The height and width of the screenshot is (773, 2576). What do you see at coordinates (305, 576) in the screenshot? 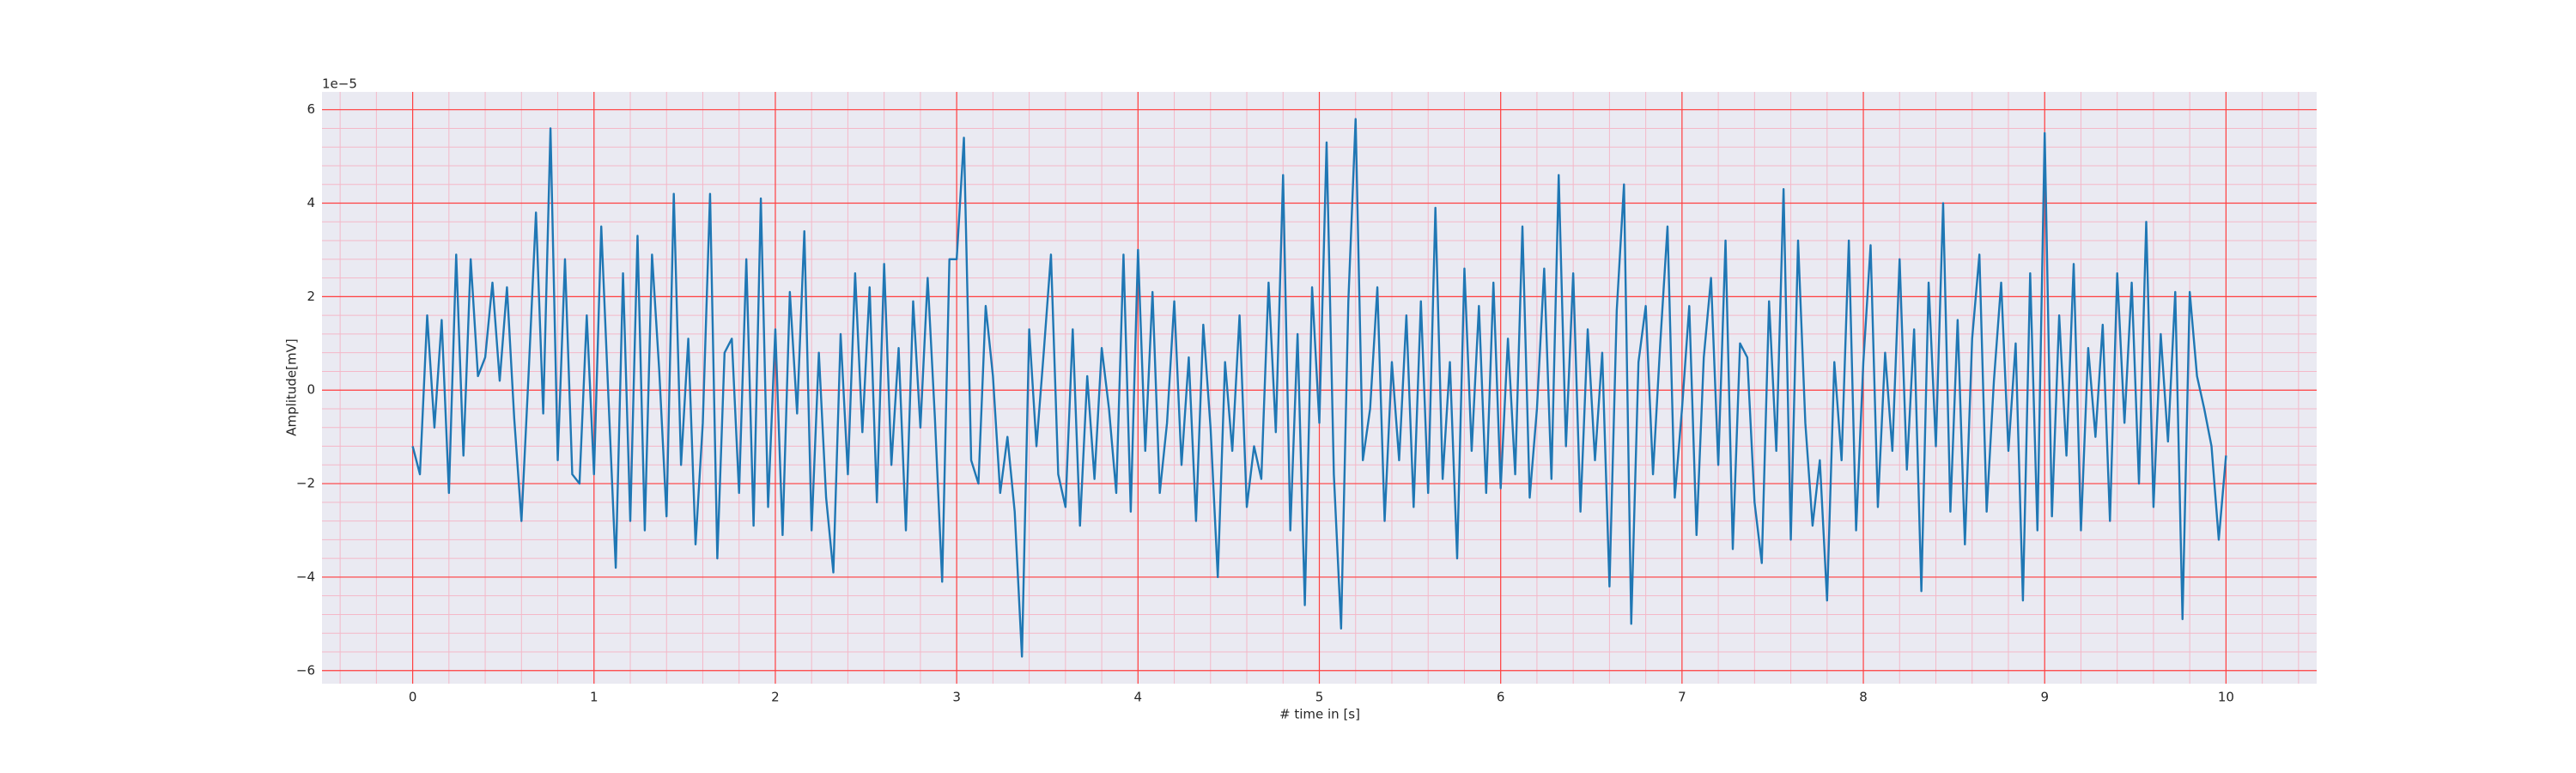
I see `y-tick-label: −4` at bounding box center [305, 576].